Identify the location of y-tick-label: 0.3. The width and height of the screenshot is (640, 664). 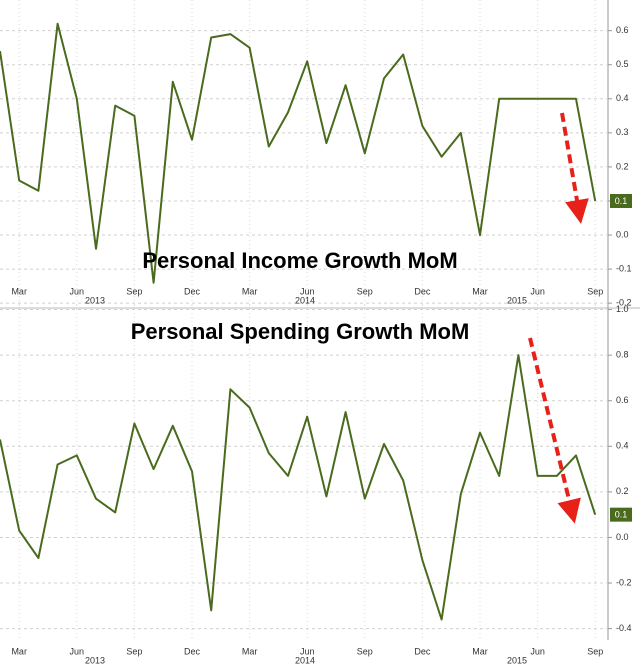
(622, 132).